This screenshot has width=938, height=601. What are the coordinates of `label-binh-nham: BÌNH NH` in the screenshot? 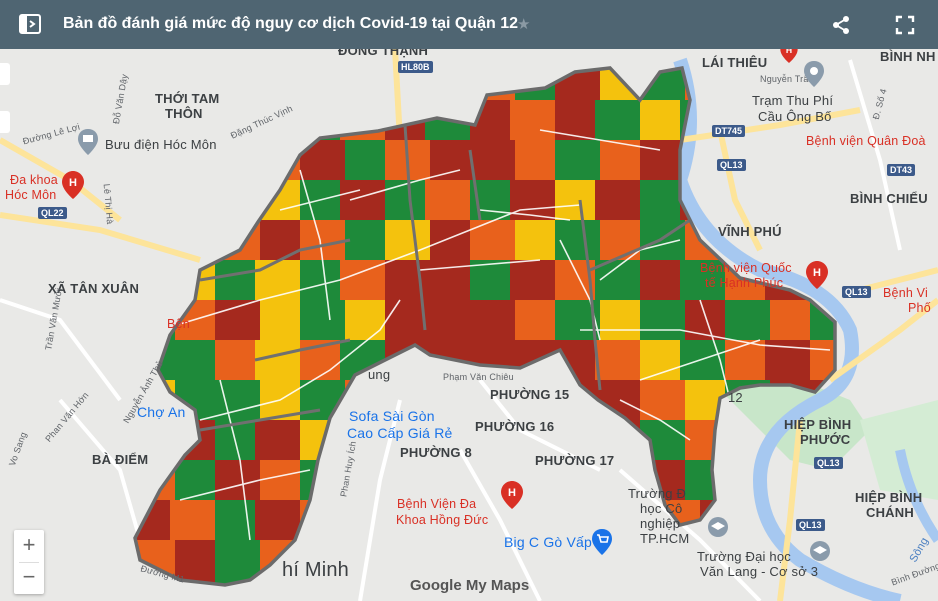 It's located at (908, 56).